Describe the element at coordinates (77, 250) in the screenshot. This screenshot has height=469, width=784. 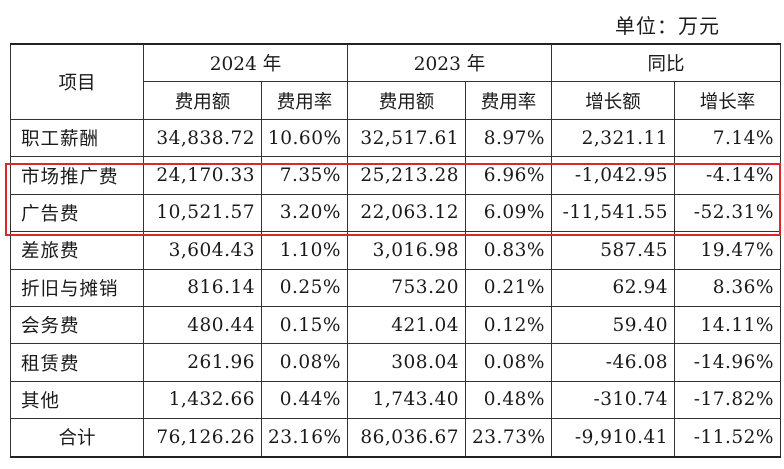
I see `row-name: 差旅费` at that location.